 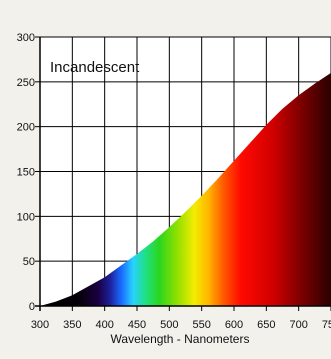 What do you see at coordinates (201, 325) in the screenshot?
I see `x-tick-label: 550` at bounding box center [201, 325].